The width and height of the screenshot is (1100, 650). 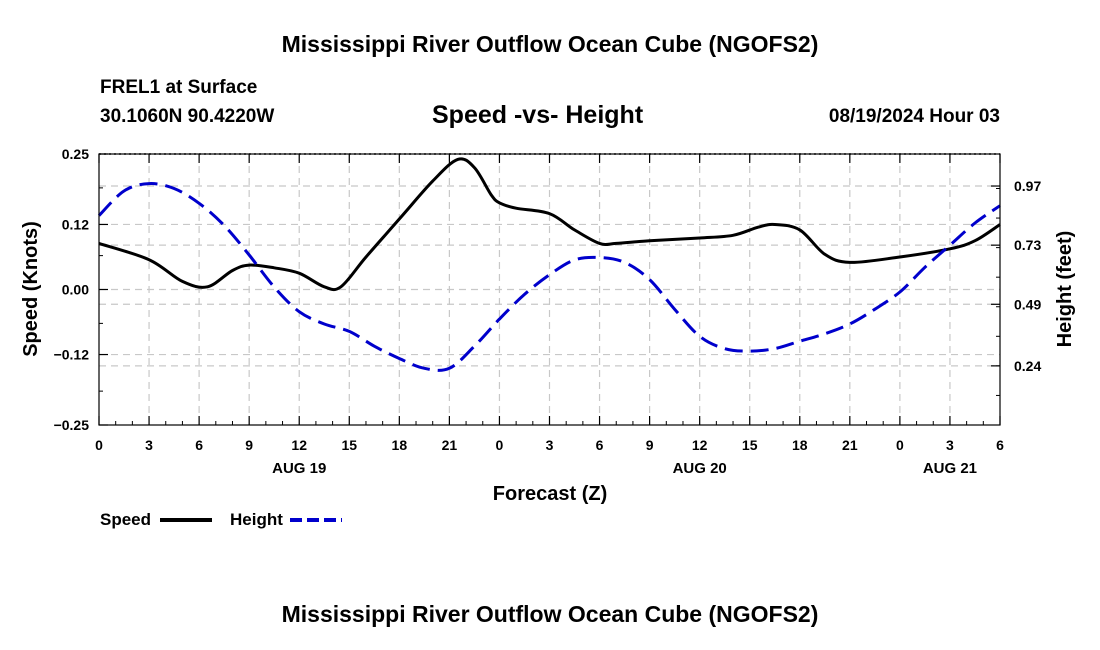 I want to click on y2-tick-label: 0.73, so click(x=1027, y=245).